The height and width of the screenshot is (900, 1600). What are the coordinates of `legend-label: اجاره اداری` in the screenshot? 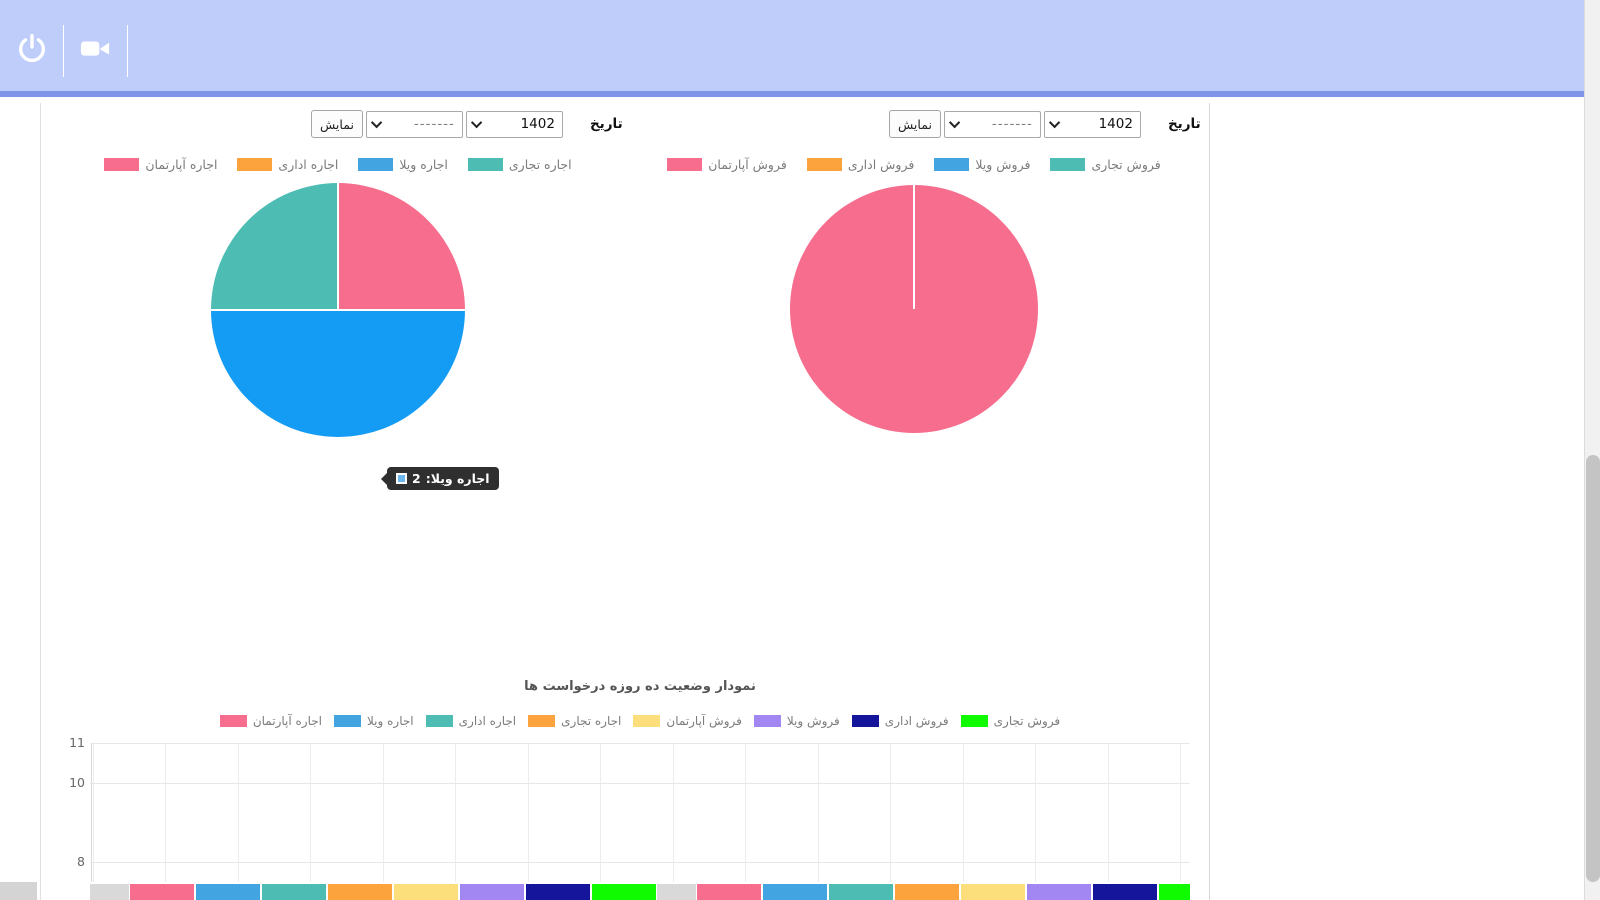 It's located at (308, 164).